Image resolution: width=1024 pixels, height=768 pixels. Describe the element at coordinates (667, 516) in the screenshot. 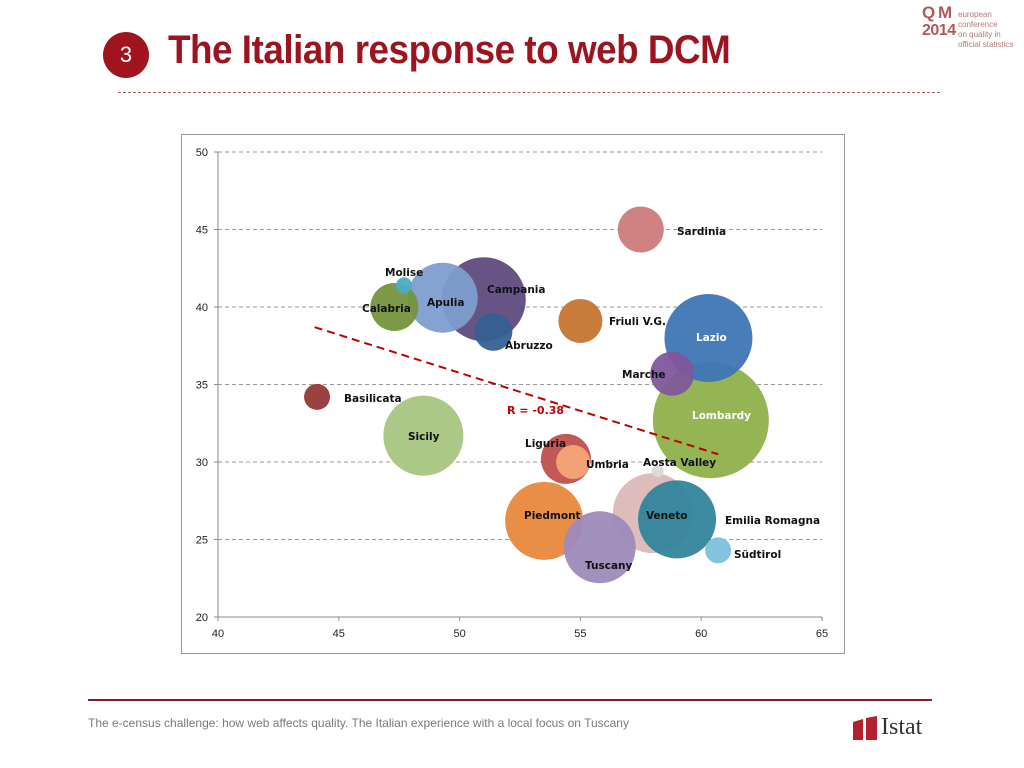

I see `bubble-label-veneto: Veneto` at that location.